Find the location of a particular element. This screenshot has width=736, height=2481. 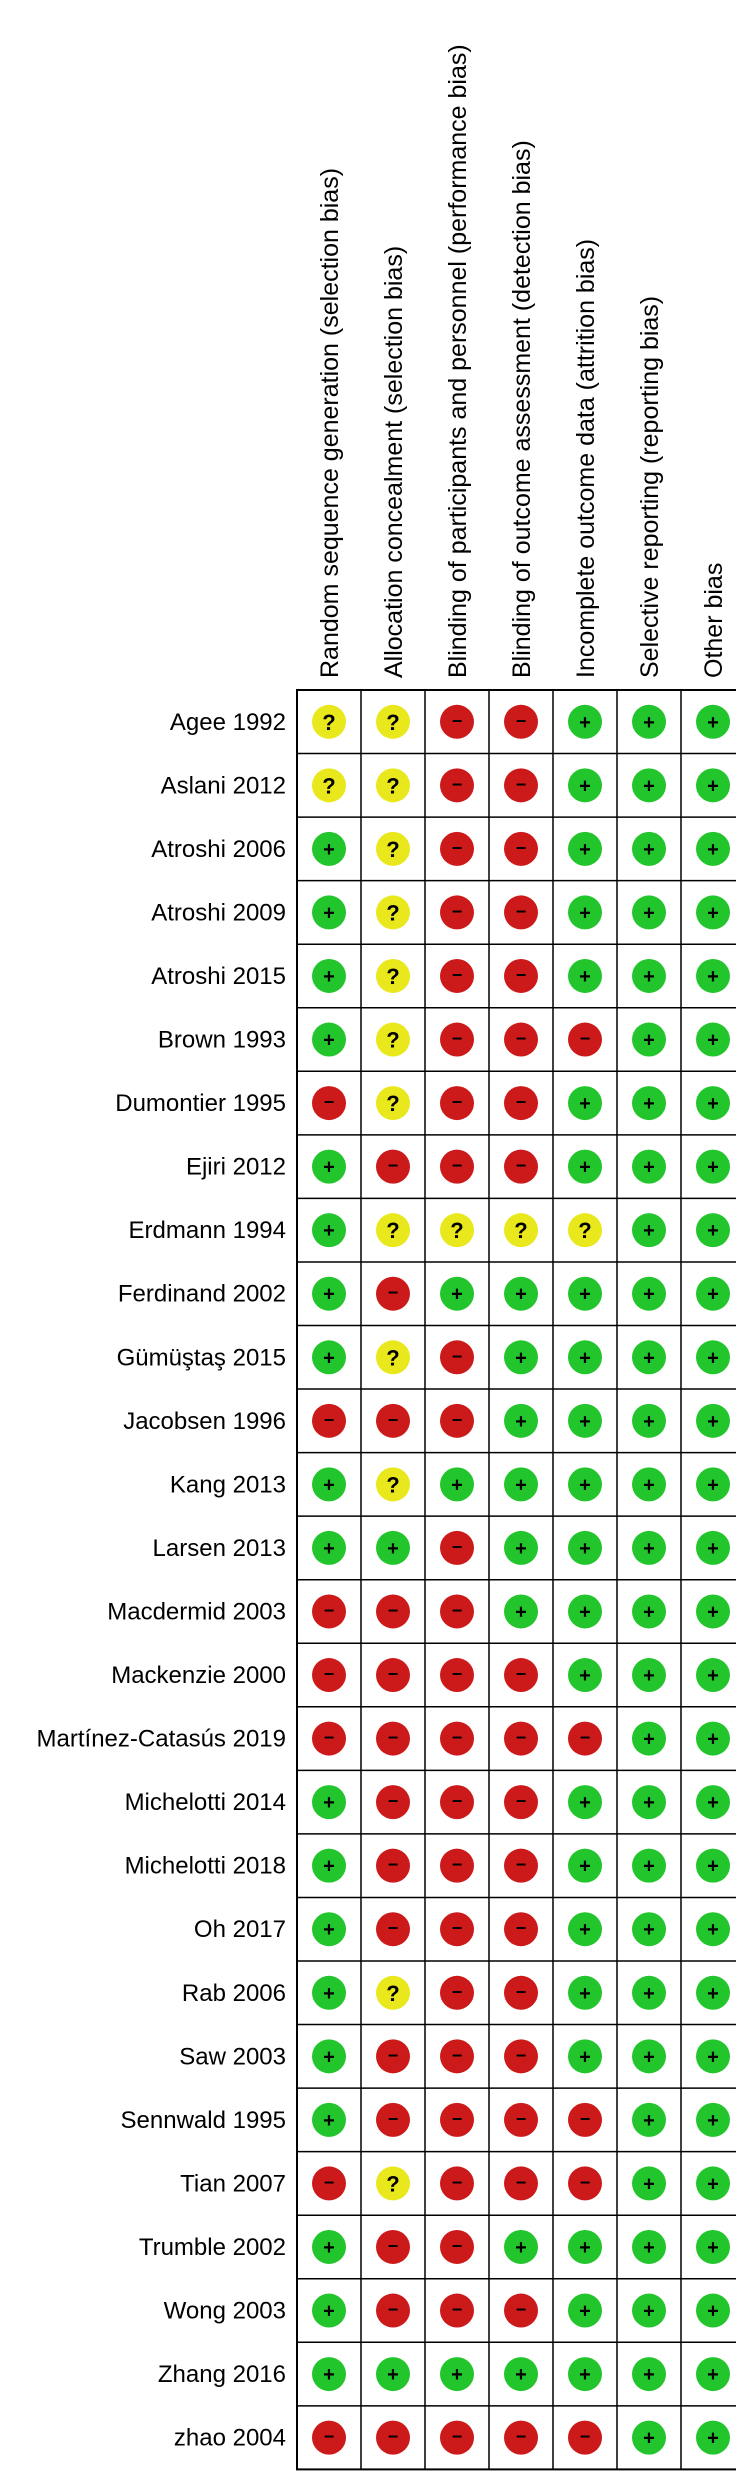

rating-low-r8-c5: + is located at coordinates (649, 1230).